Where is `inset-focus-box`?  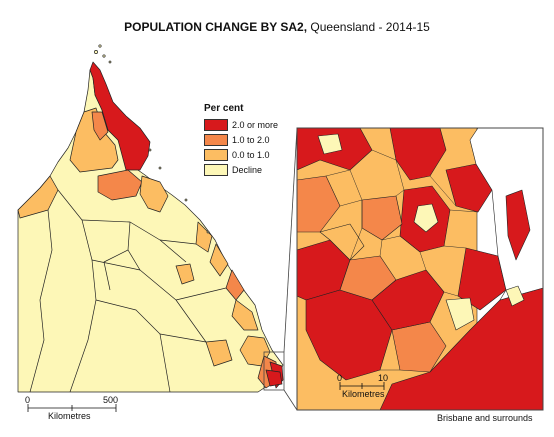
inset-focus-box is located at coordinates (274, 371).